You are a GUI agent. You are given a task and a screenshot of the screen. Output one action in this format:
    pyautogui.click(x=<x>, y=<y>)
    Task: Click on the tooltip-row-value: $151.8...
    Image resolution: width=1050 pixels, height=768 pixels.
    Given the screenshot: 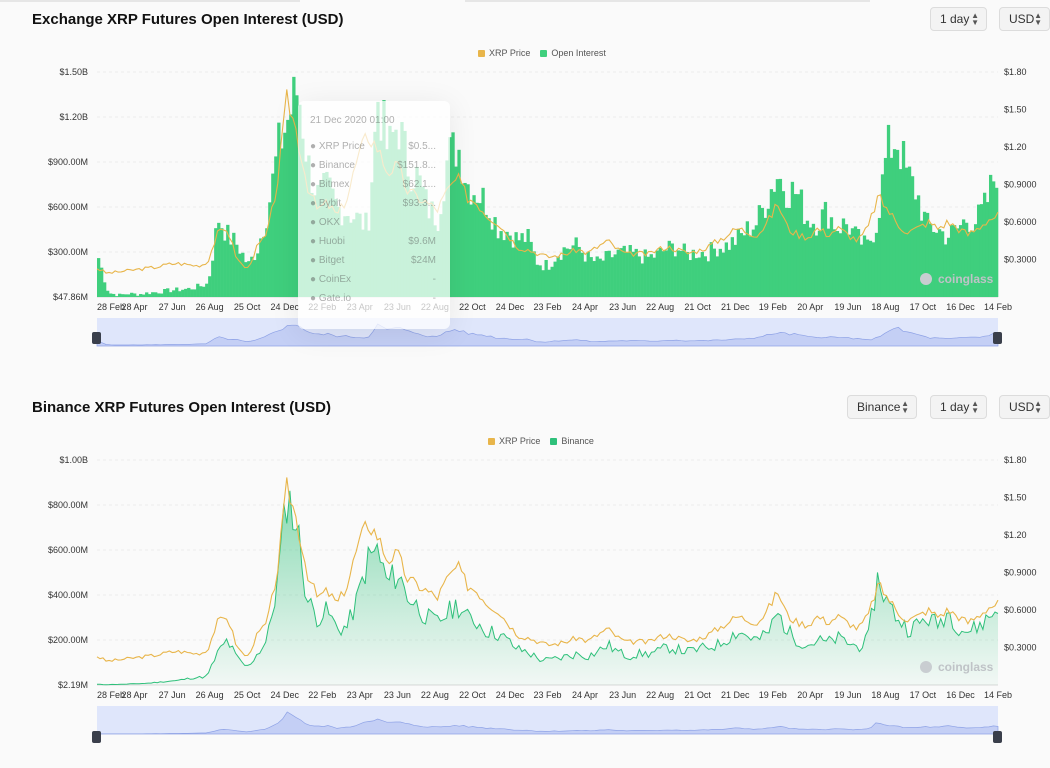 What is the action you would take?
    pyautogui.click(x=416, y=165)
    